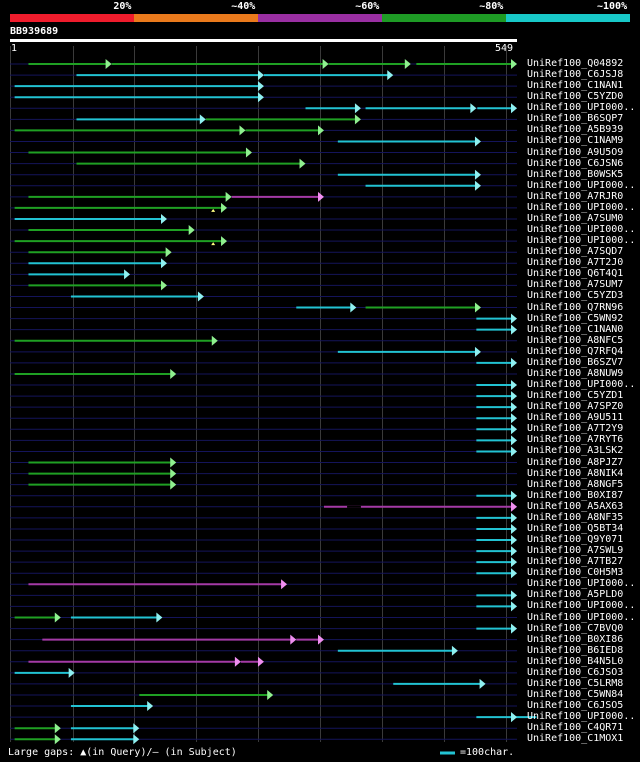 This screenshot has height=762, width=640. Describe the element at coordinates (575, 75) in the screenshot. I see `hit-label: UniRef100_C6JSJ8` at that location.